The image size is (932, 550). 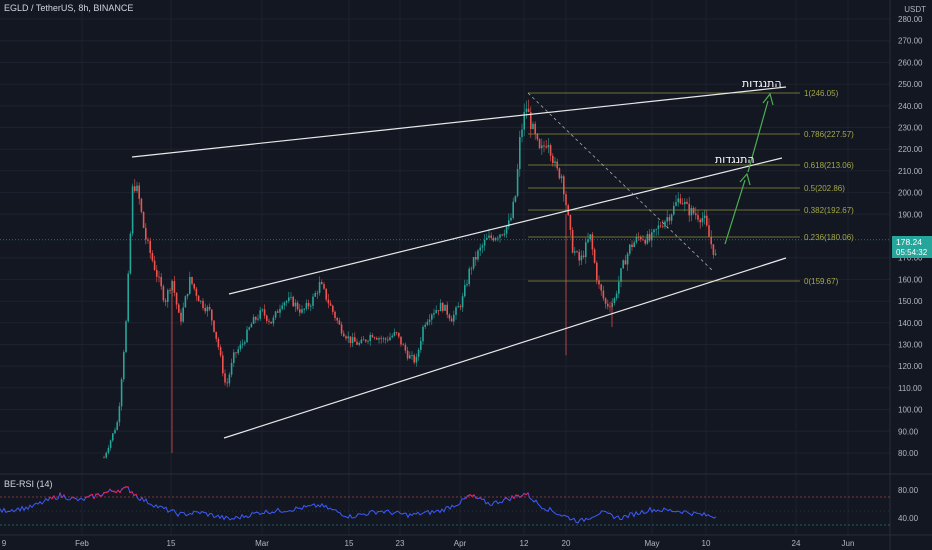 I want to click on fib-level-label: 0.5(202.86), so click(x=824, y=188).